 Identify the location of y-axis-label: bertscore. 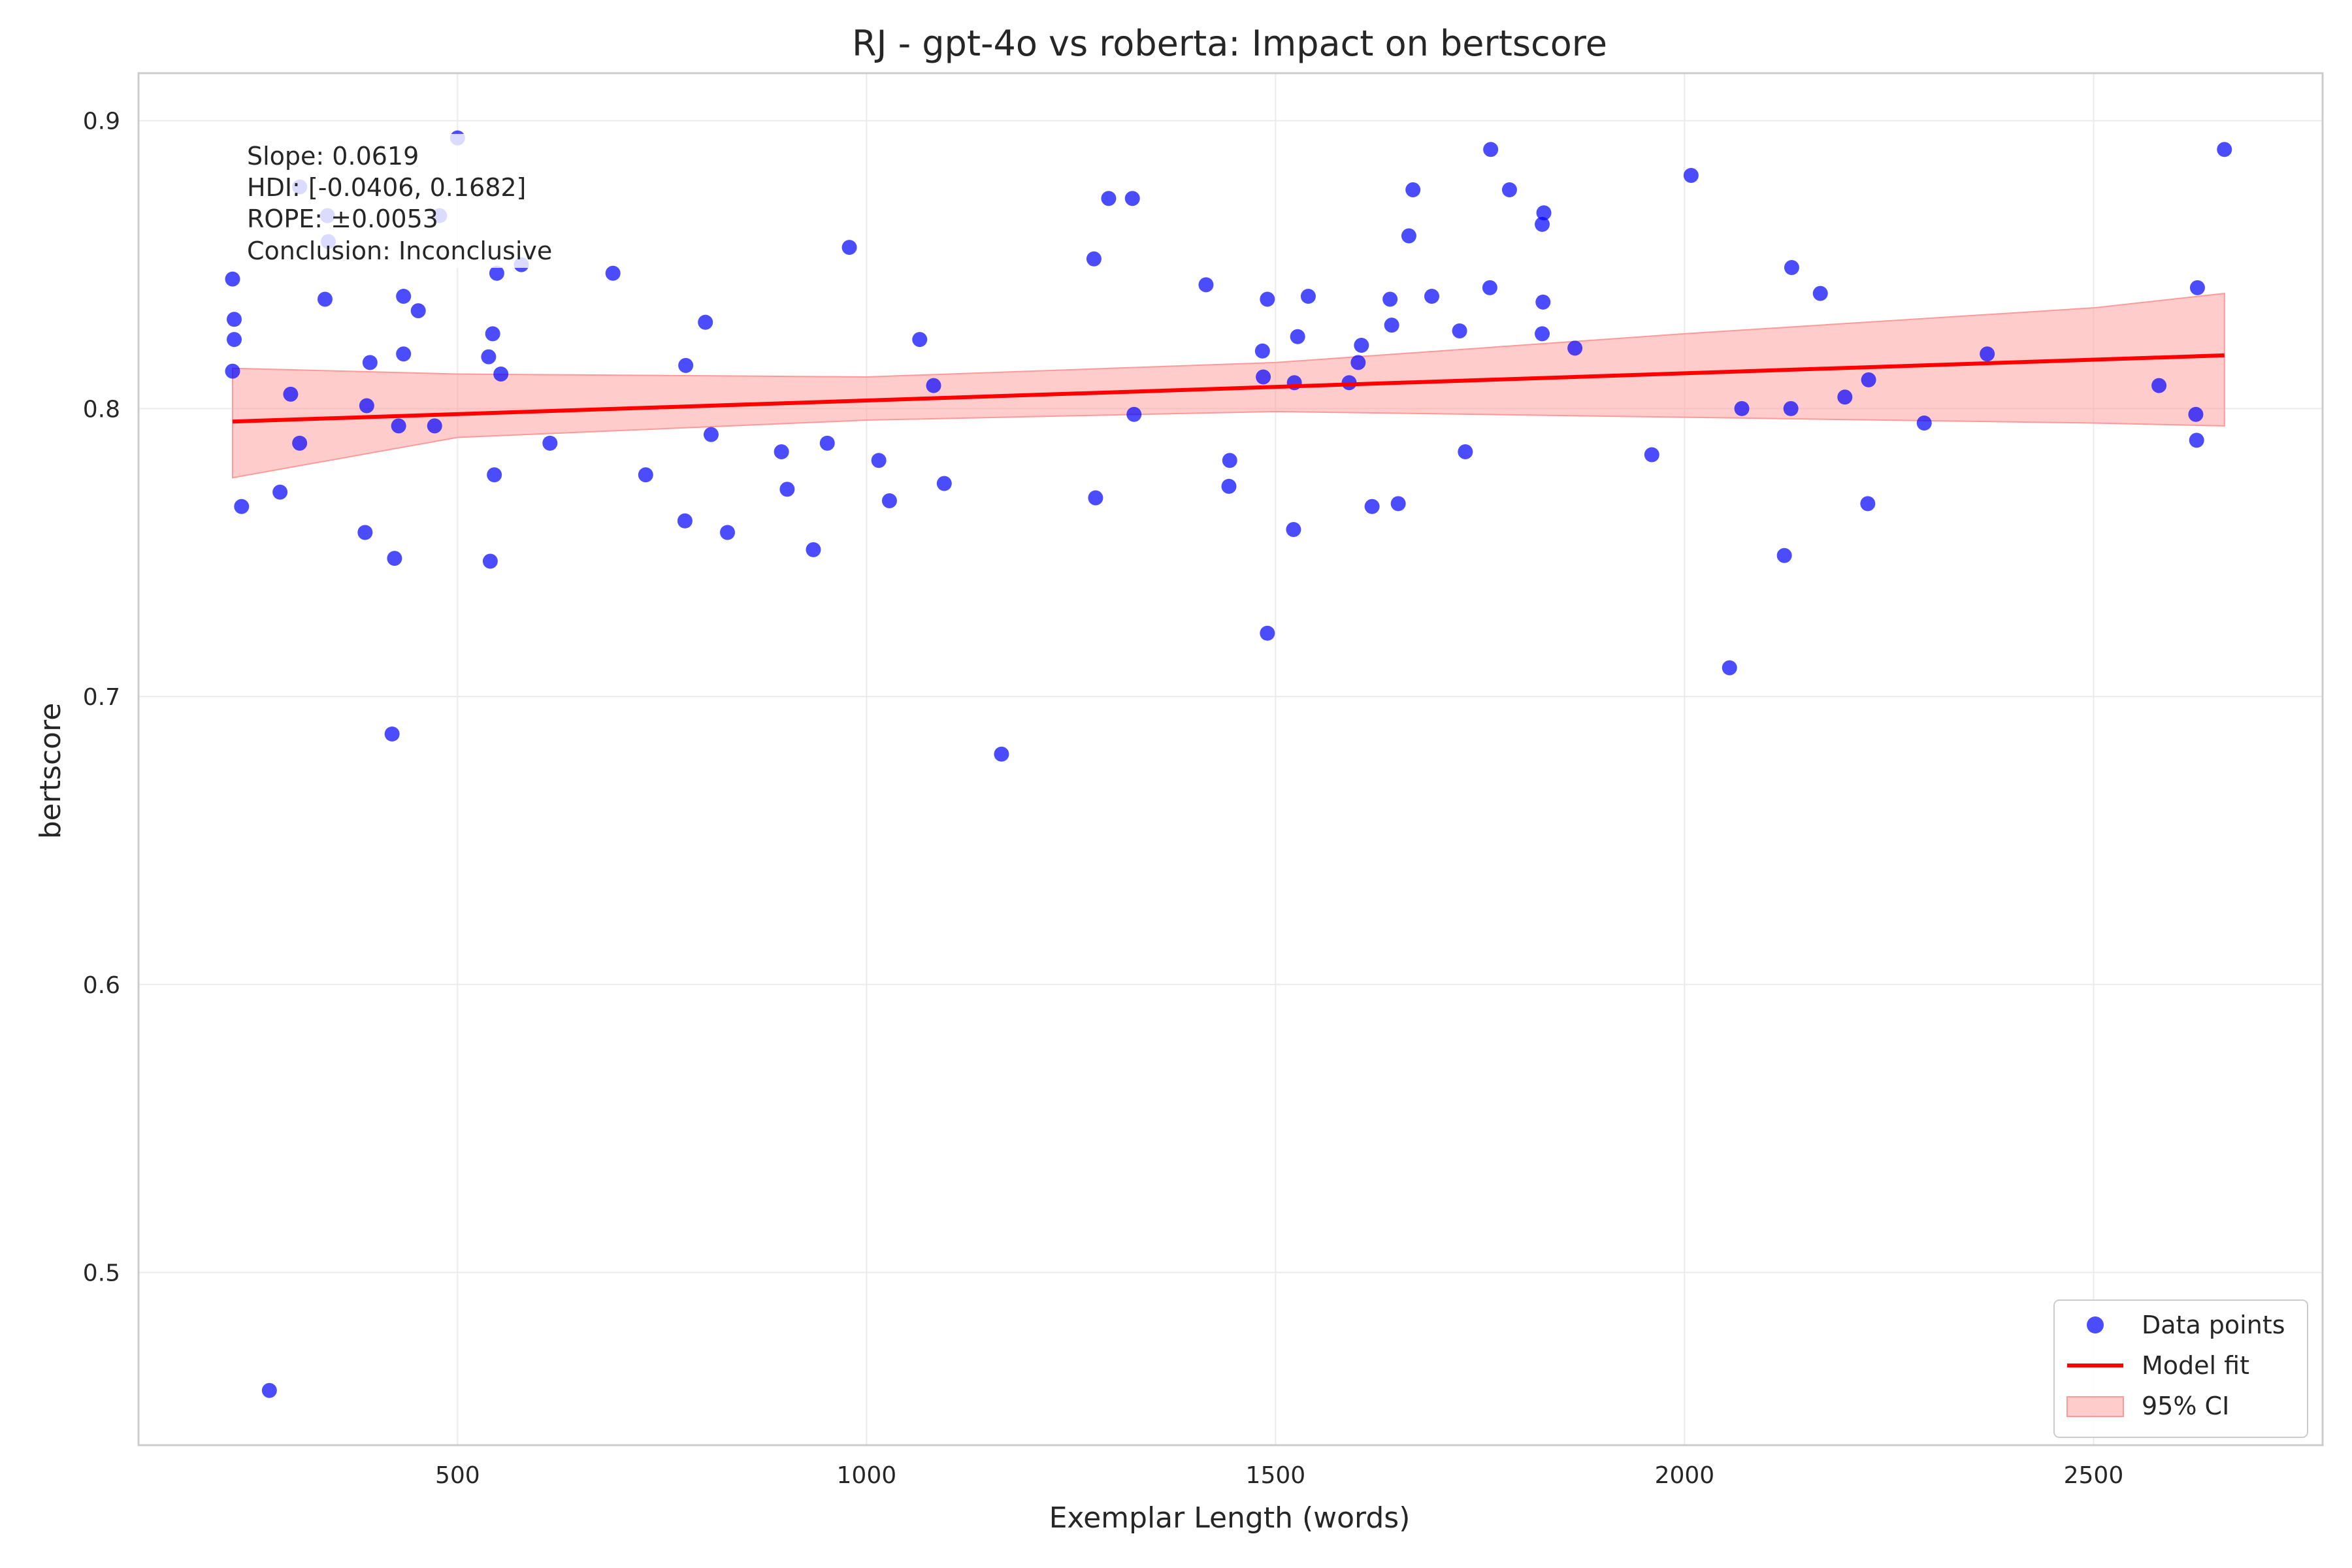
(50, 771).